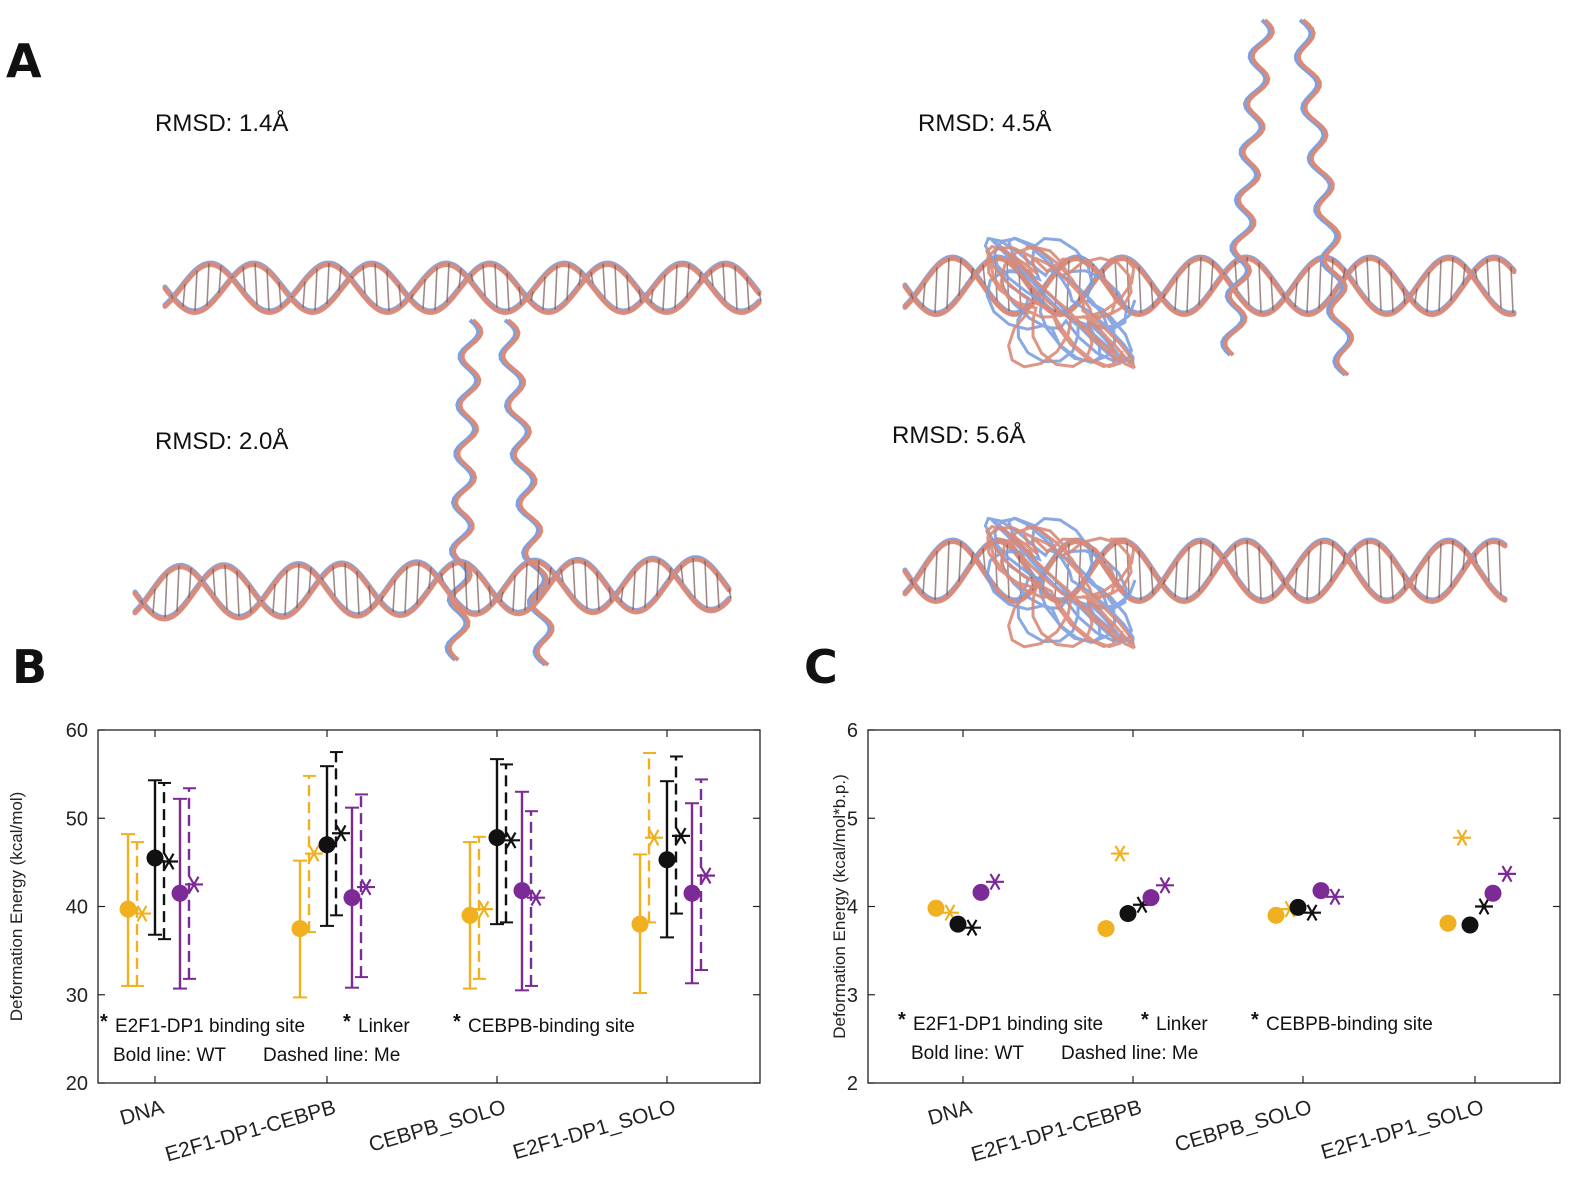 The height and width of the screenshot is (1196, 1575). What do you see at coordinates (839, 906) in the screenshot?
I see `y-axis-label: Deformation Energy (kcal/mol*b.p.)` at bounding box center [839, 906].